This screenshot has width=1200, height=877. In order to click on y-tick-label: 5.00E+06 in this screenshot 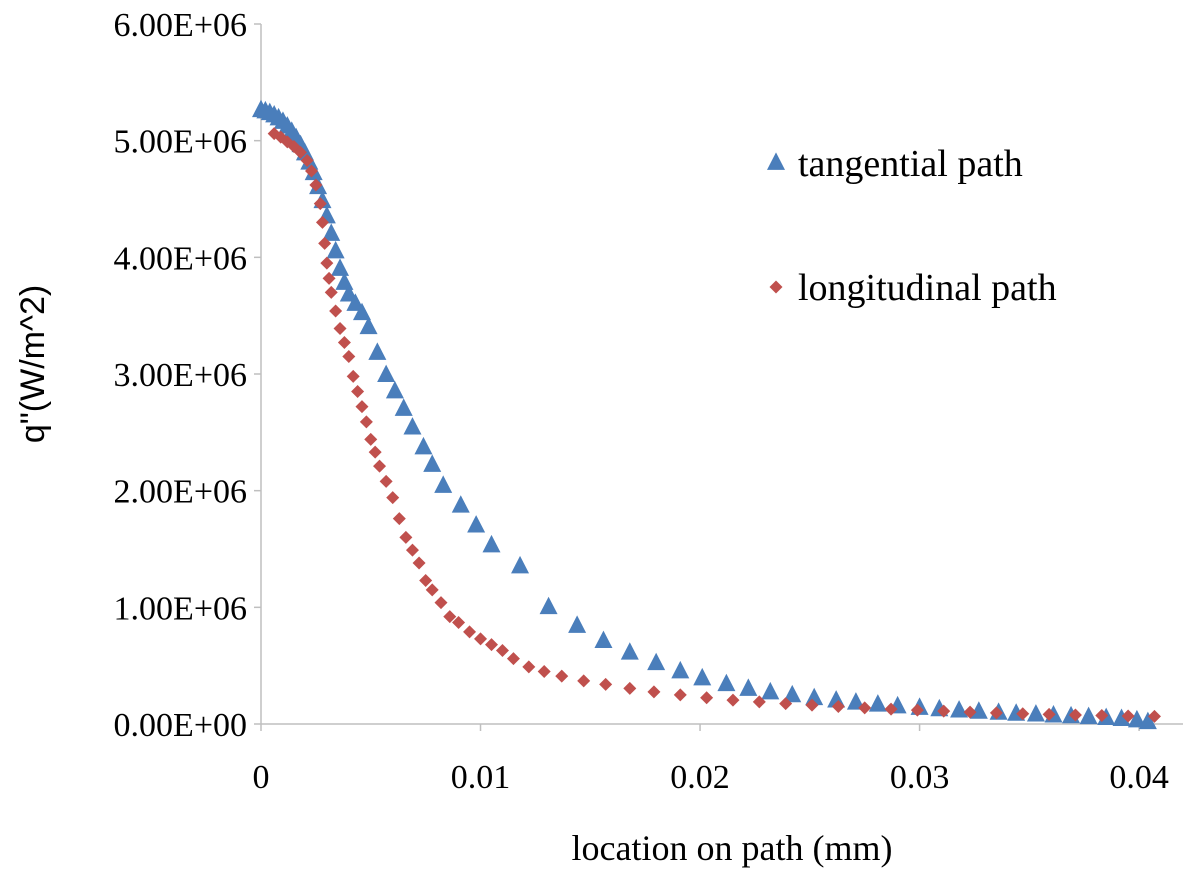, I will do `click(180, 142)`.